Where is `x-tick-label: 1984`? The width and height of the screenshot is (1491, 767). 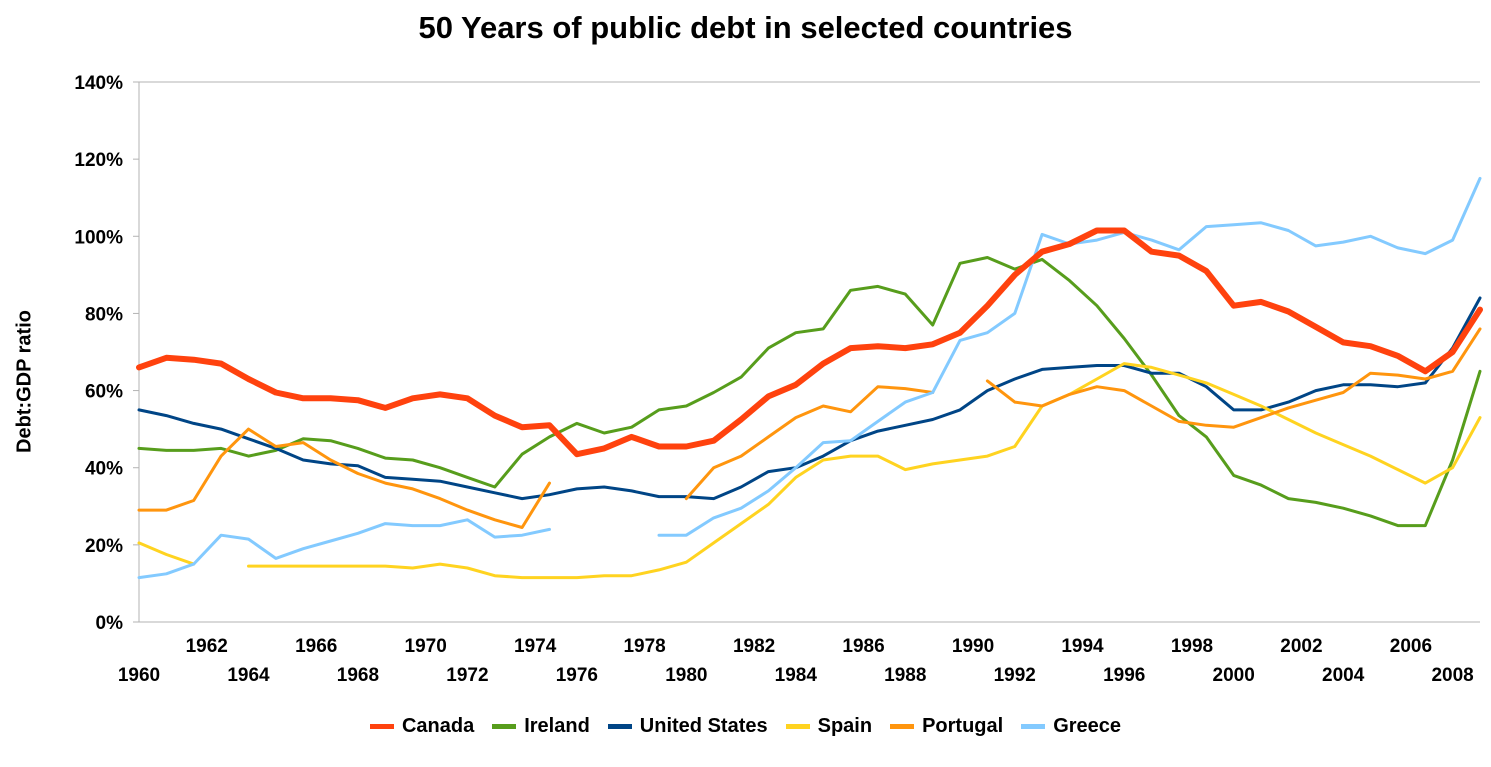 x-tick-label: 1984 is located at coordinates (796, 675).